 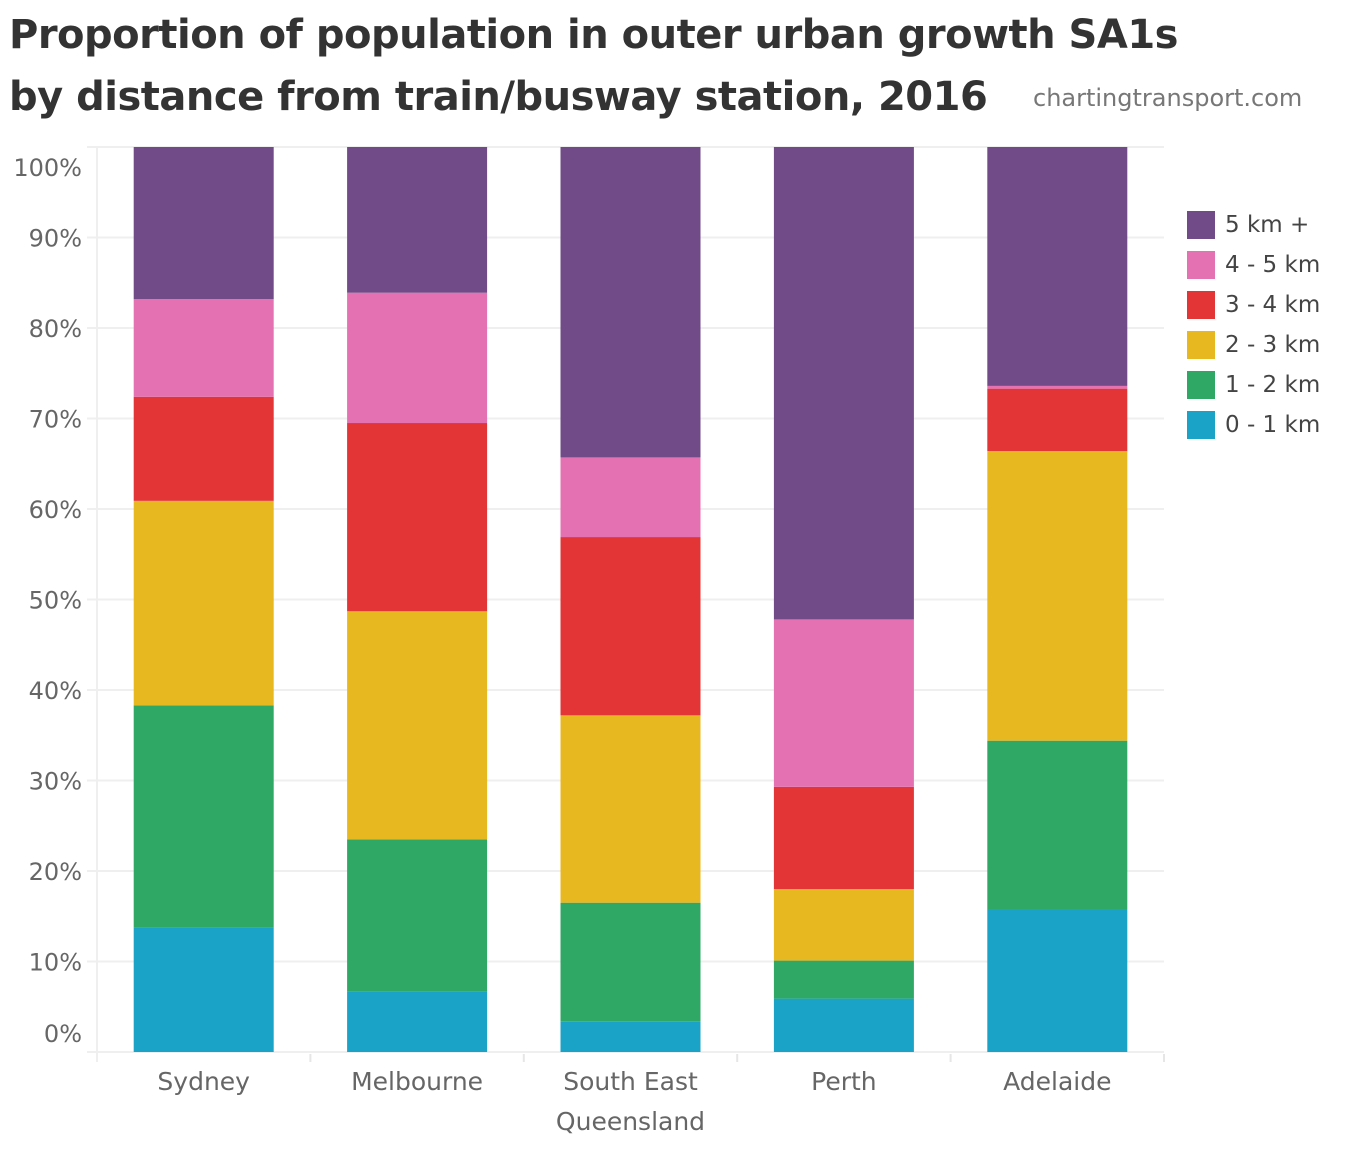 What do you see at coordinates (417, 1081) in the screenshot?
I see `x-tick-label: Melbourne` at bounding box center [417, 1081].